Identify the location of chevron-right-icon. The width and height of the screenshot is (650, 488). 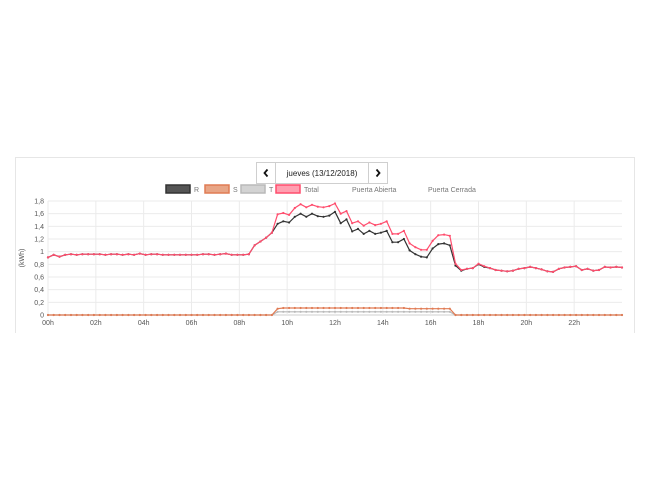
(378, 173).